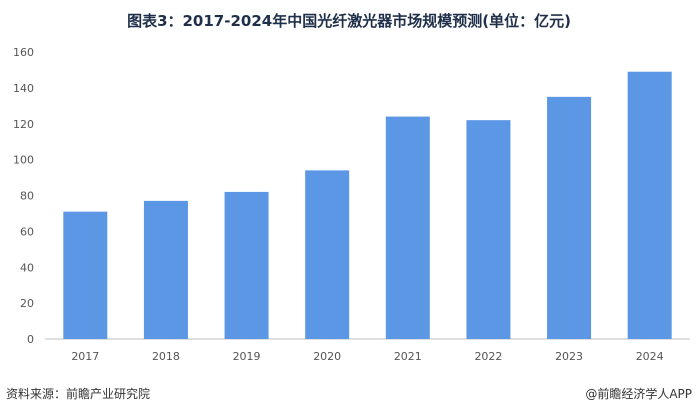 The width and height of the screenshot is (698, 410). What do you see at coordinates (569, 217) in the screenshot?
I see `bar-2023` at bounding box center [569, 217].